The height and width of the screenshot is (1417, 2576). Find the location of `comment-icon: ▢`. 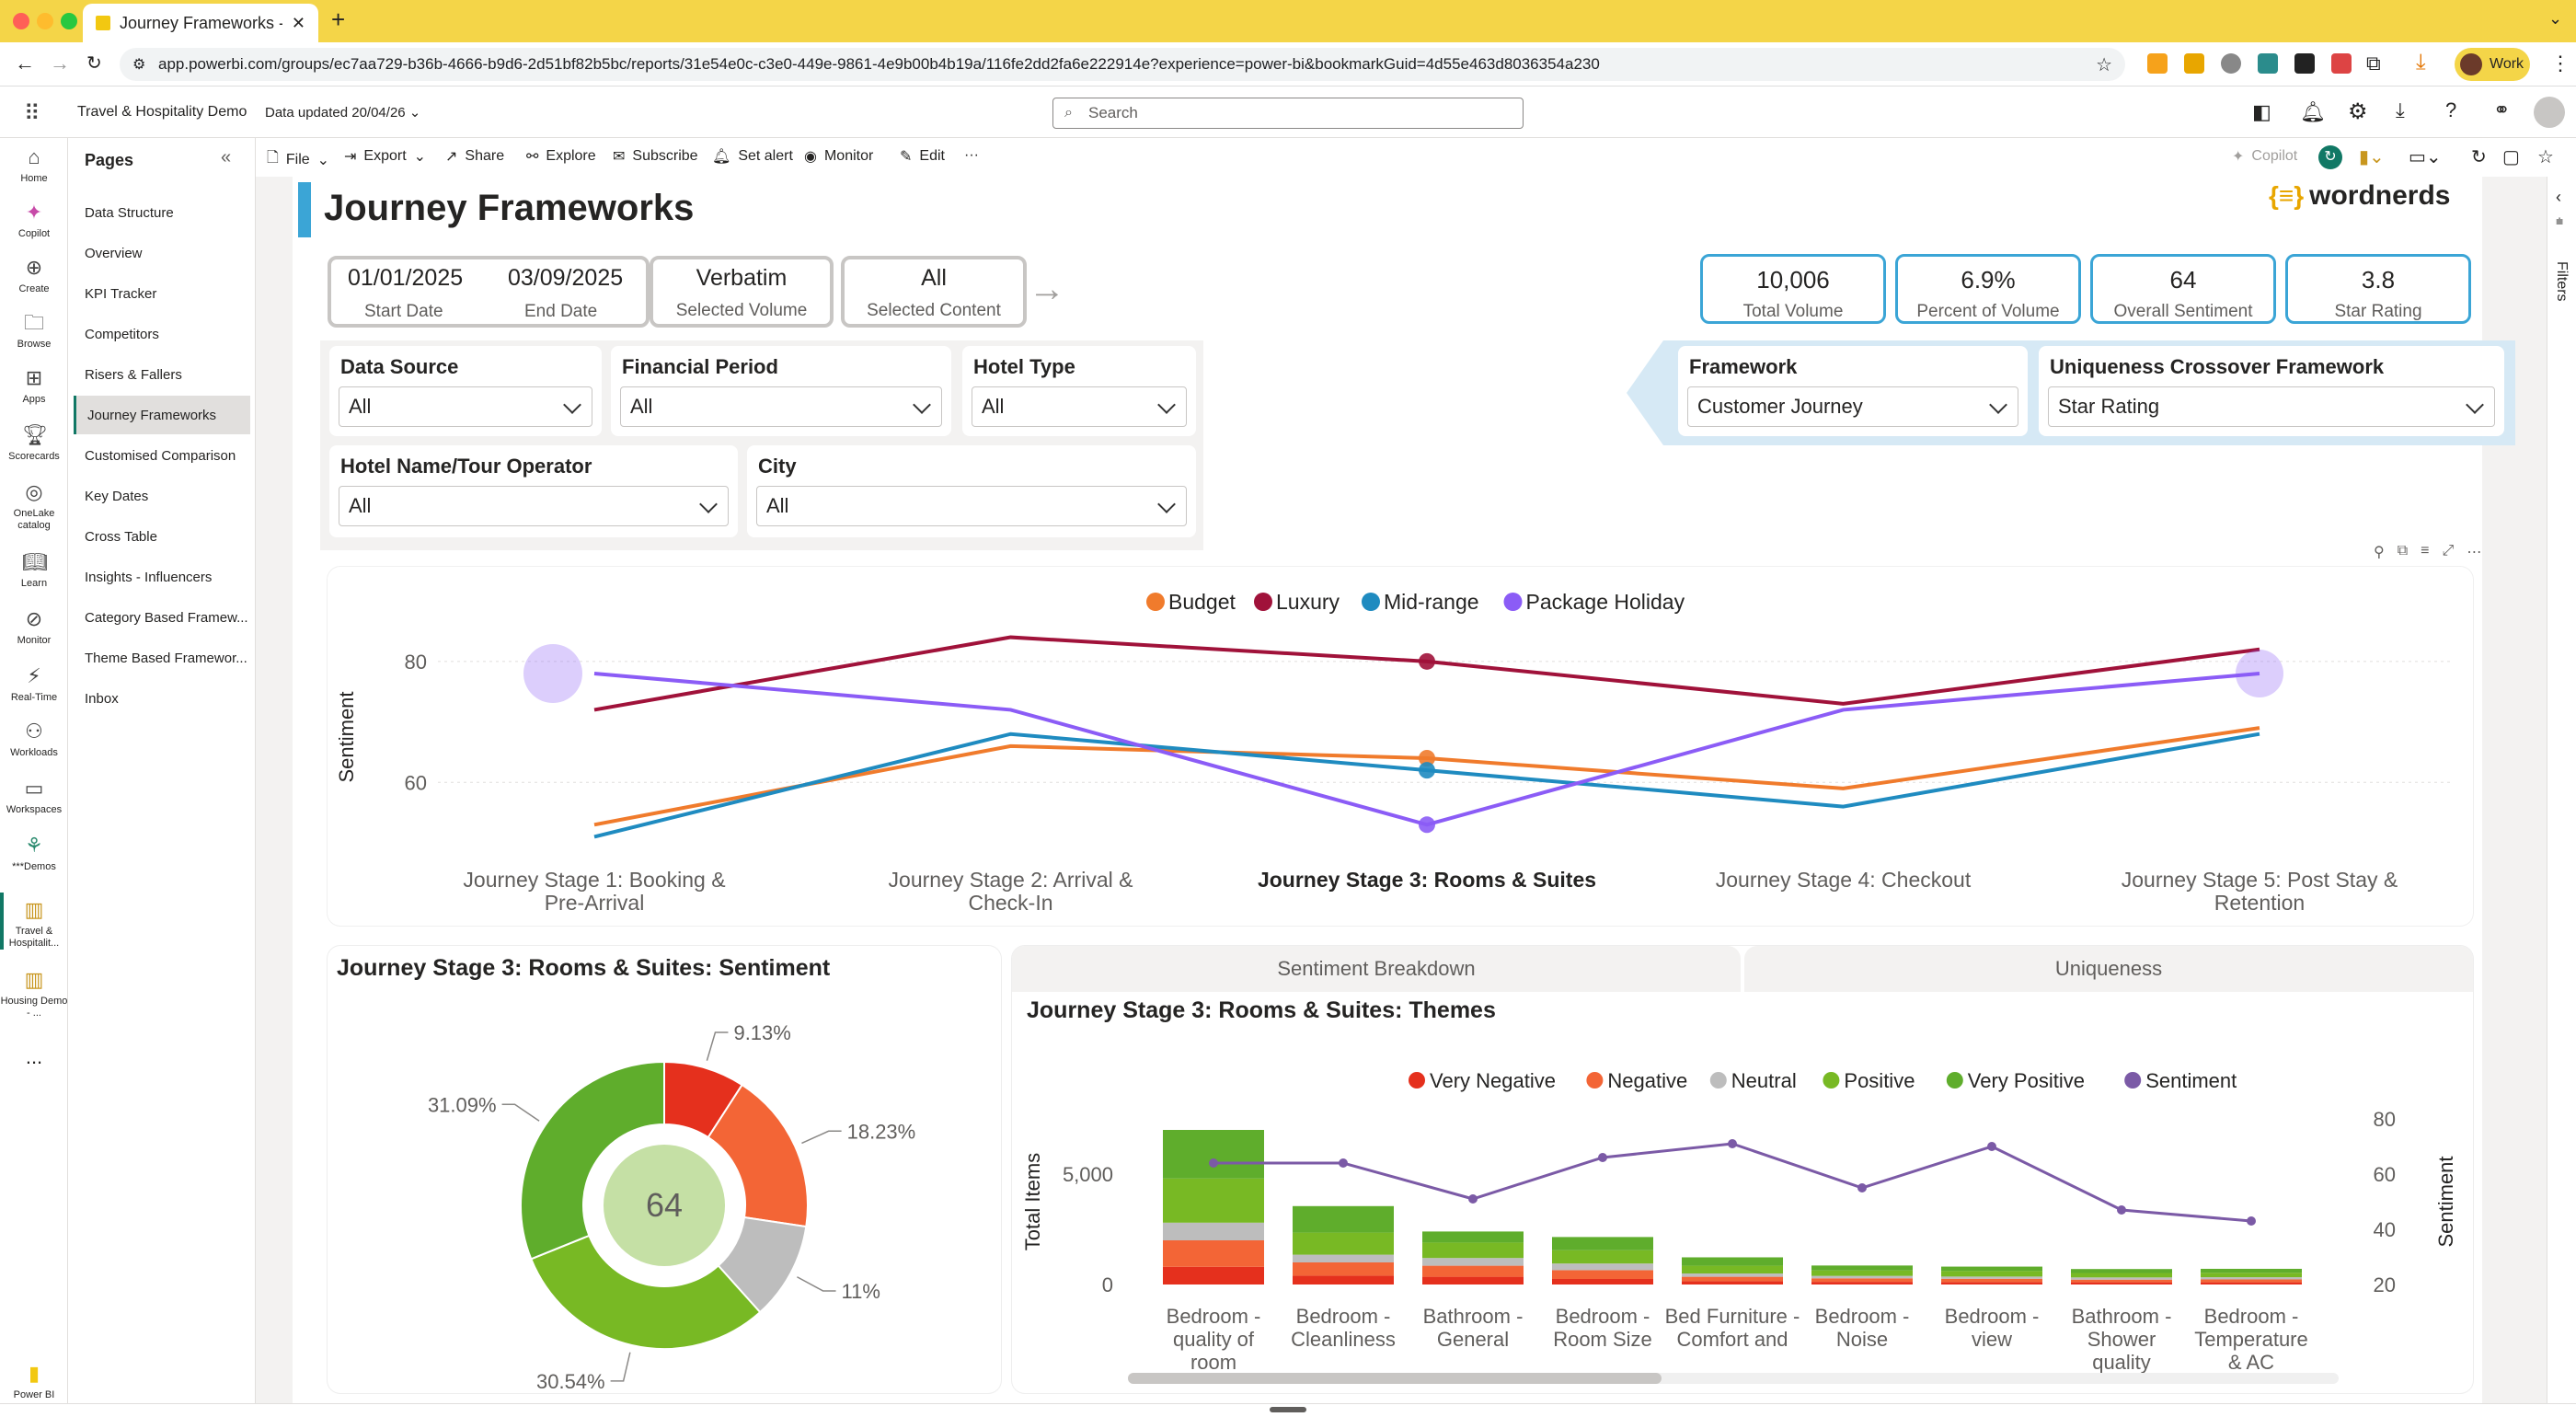

comment-icon: ▢ is located at coordinates (2511, 157).